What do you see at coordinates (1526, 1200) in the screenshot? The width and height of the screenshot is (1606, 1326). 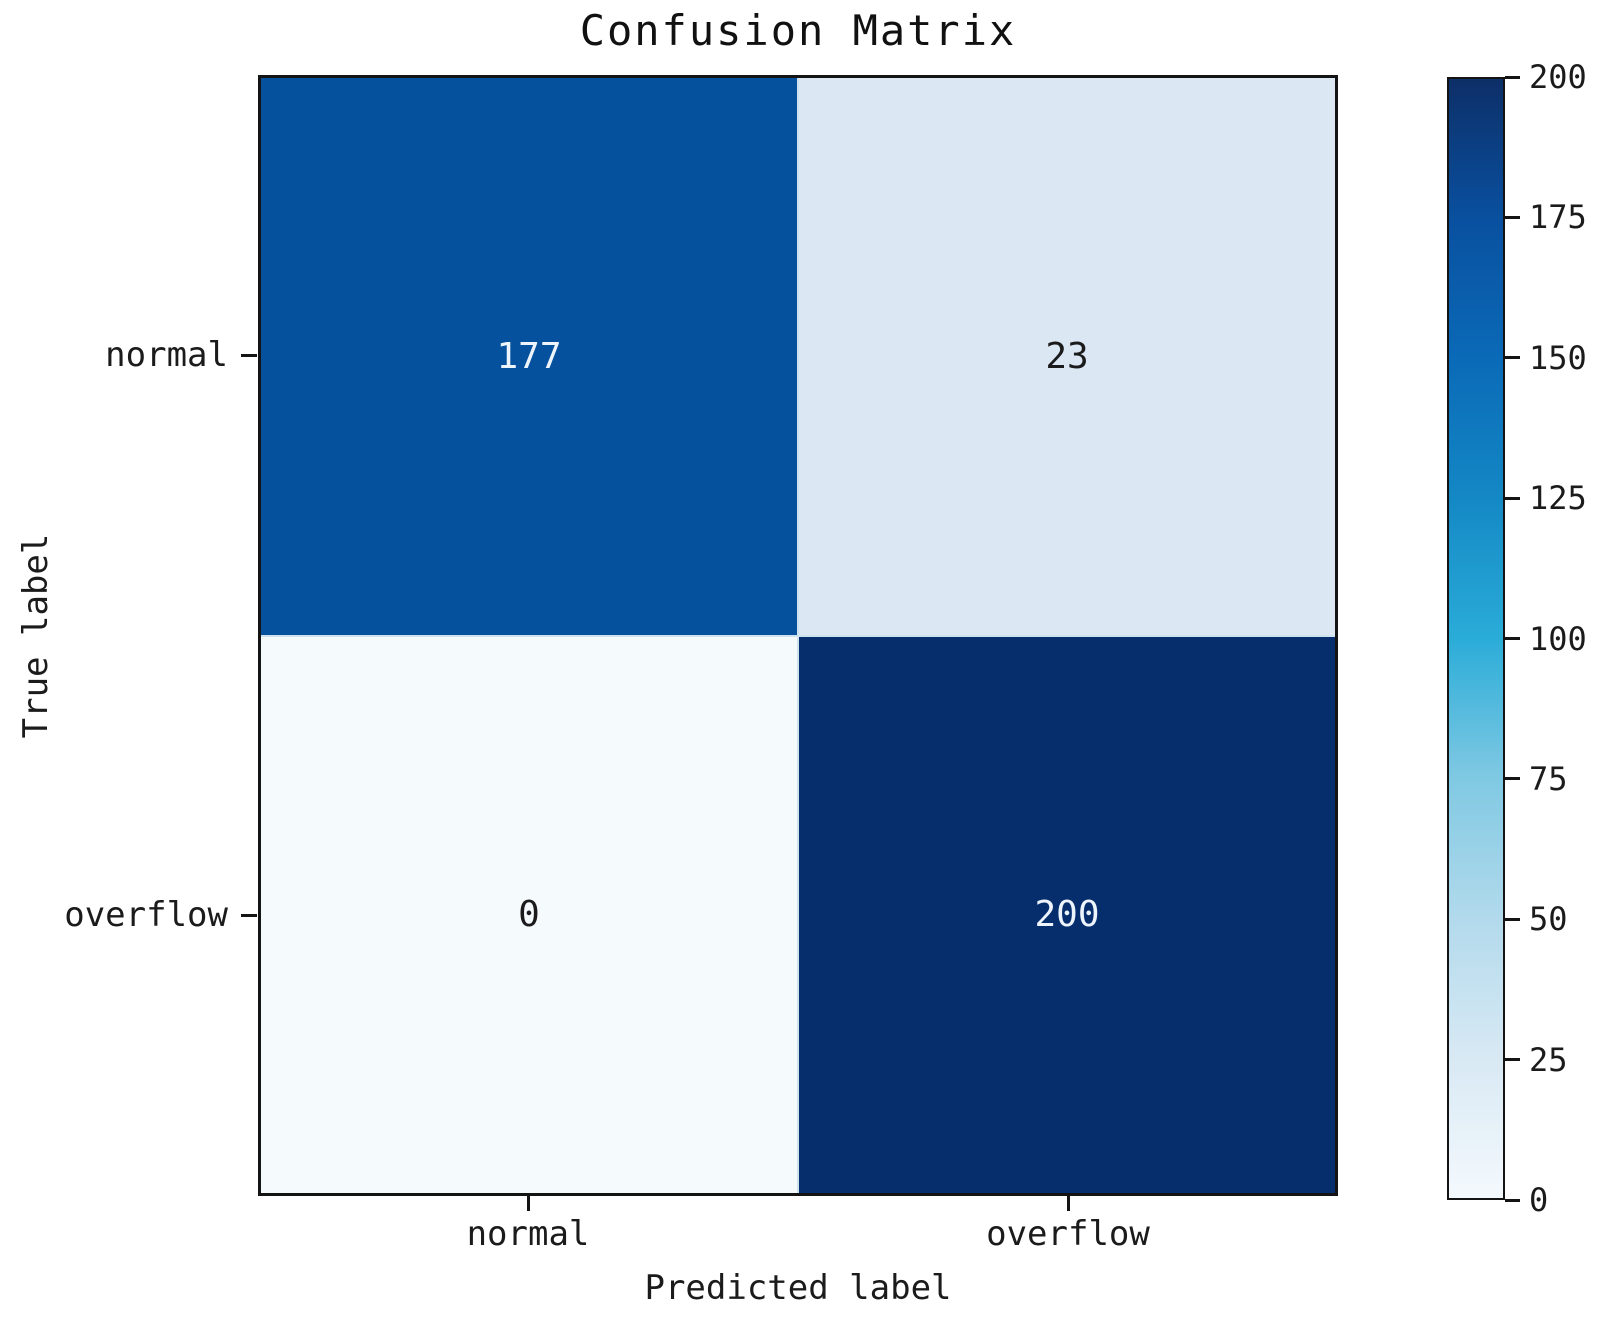 I see `colorbar-tick: 0` at bounding box center [1526, 1200].